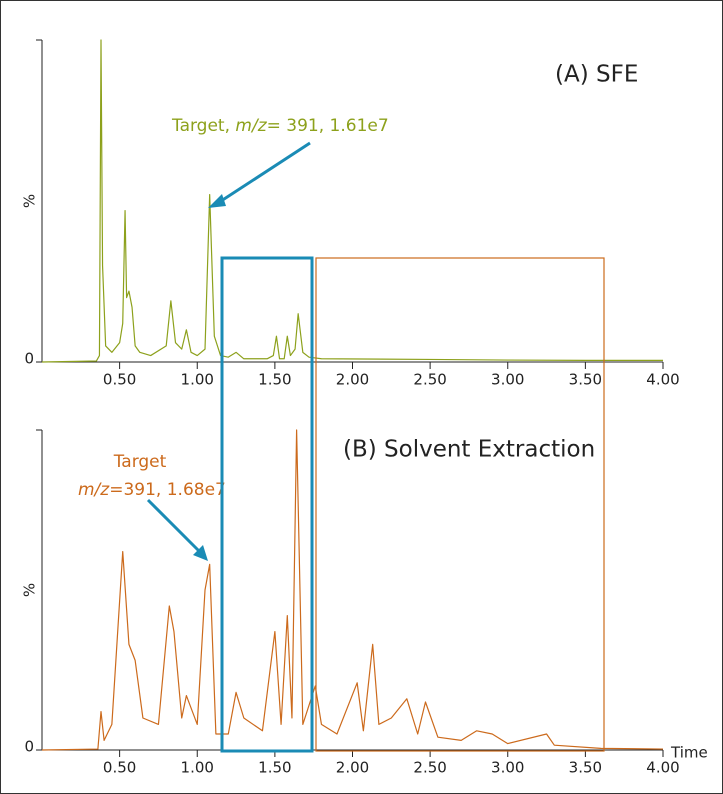 The height and width of the screenshot is (794, 723). Describe the element at coordinates (328, 126) in the screenshot. I see `target-value: = 391, 1.61e7` at that location.